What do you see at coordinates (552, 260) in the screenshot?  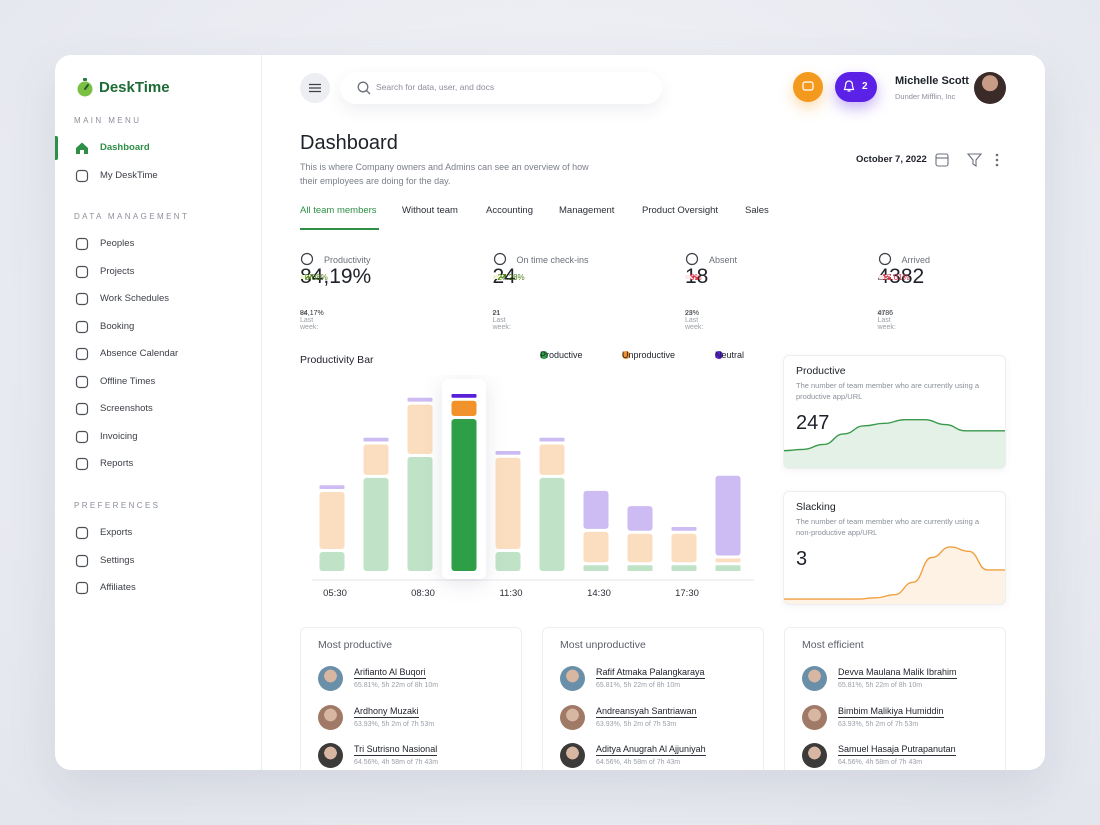 I see `stat-label: On time check-ins` at bounding box center [552, 260].